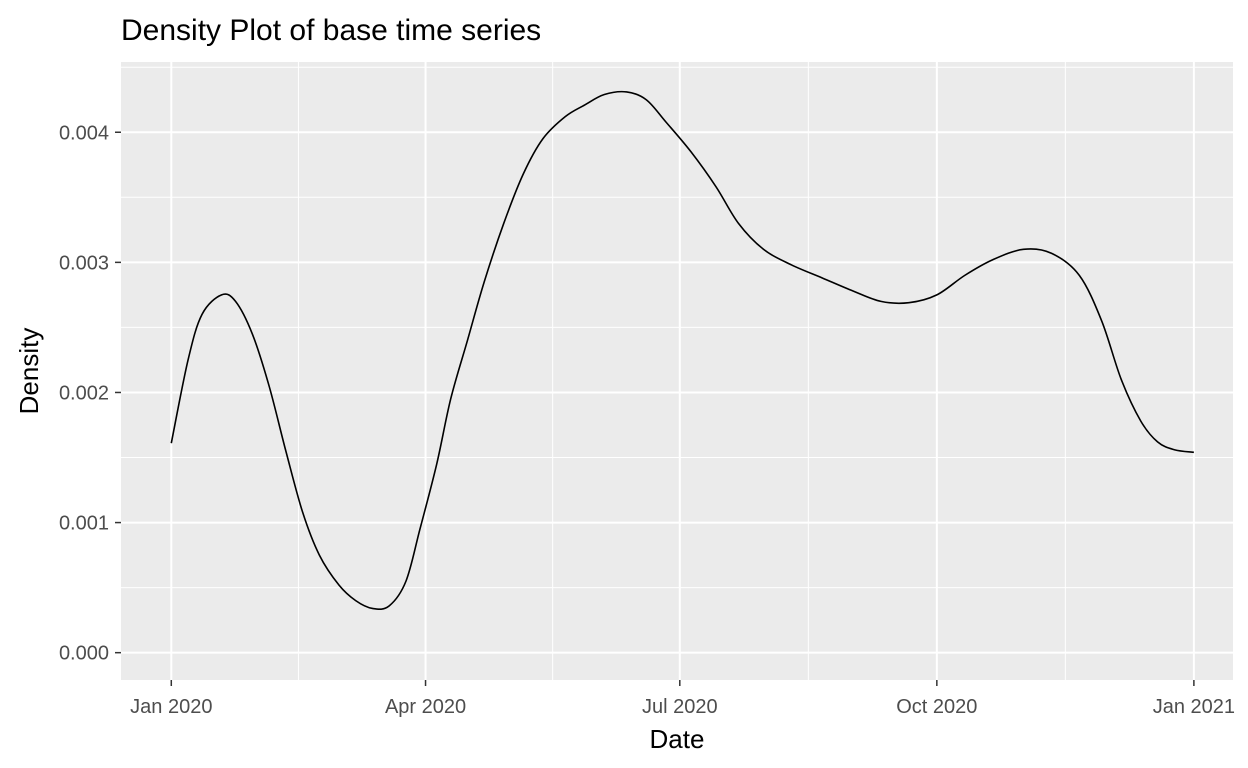 This screenshot has height=768, width=1248. Describe the element at coordinates (1194, 707) in the screenshot. I see `x-tick-label: Jan 2021` at that location.